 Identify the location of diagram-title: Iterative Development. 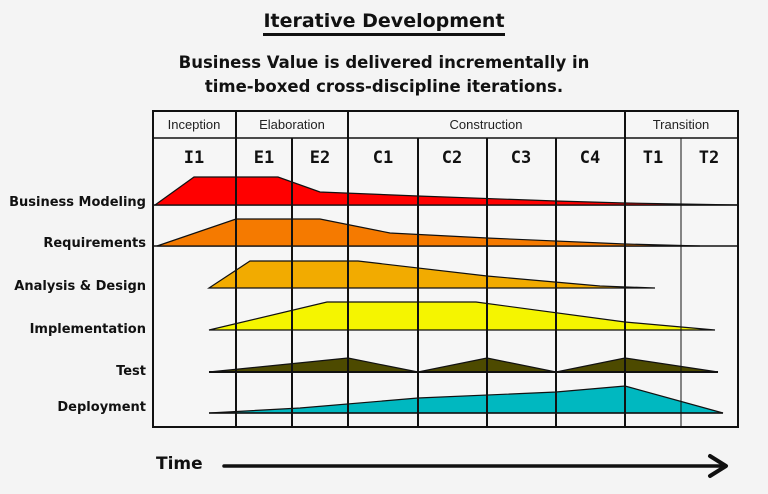
(384, 23).